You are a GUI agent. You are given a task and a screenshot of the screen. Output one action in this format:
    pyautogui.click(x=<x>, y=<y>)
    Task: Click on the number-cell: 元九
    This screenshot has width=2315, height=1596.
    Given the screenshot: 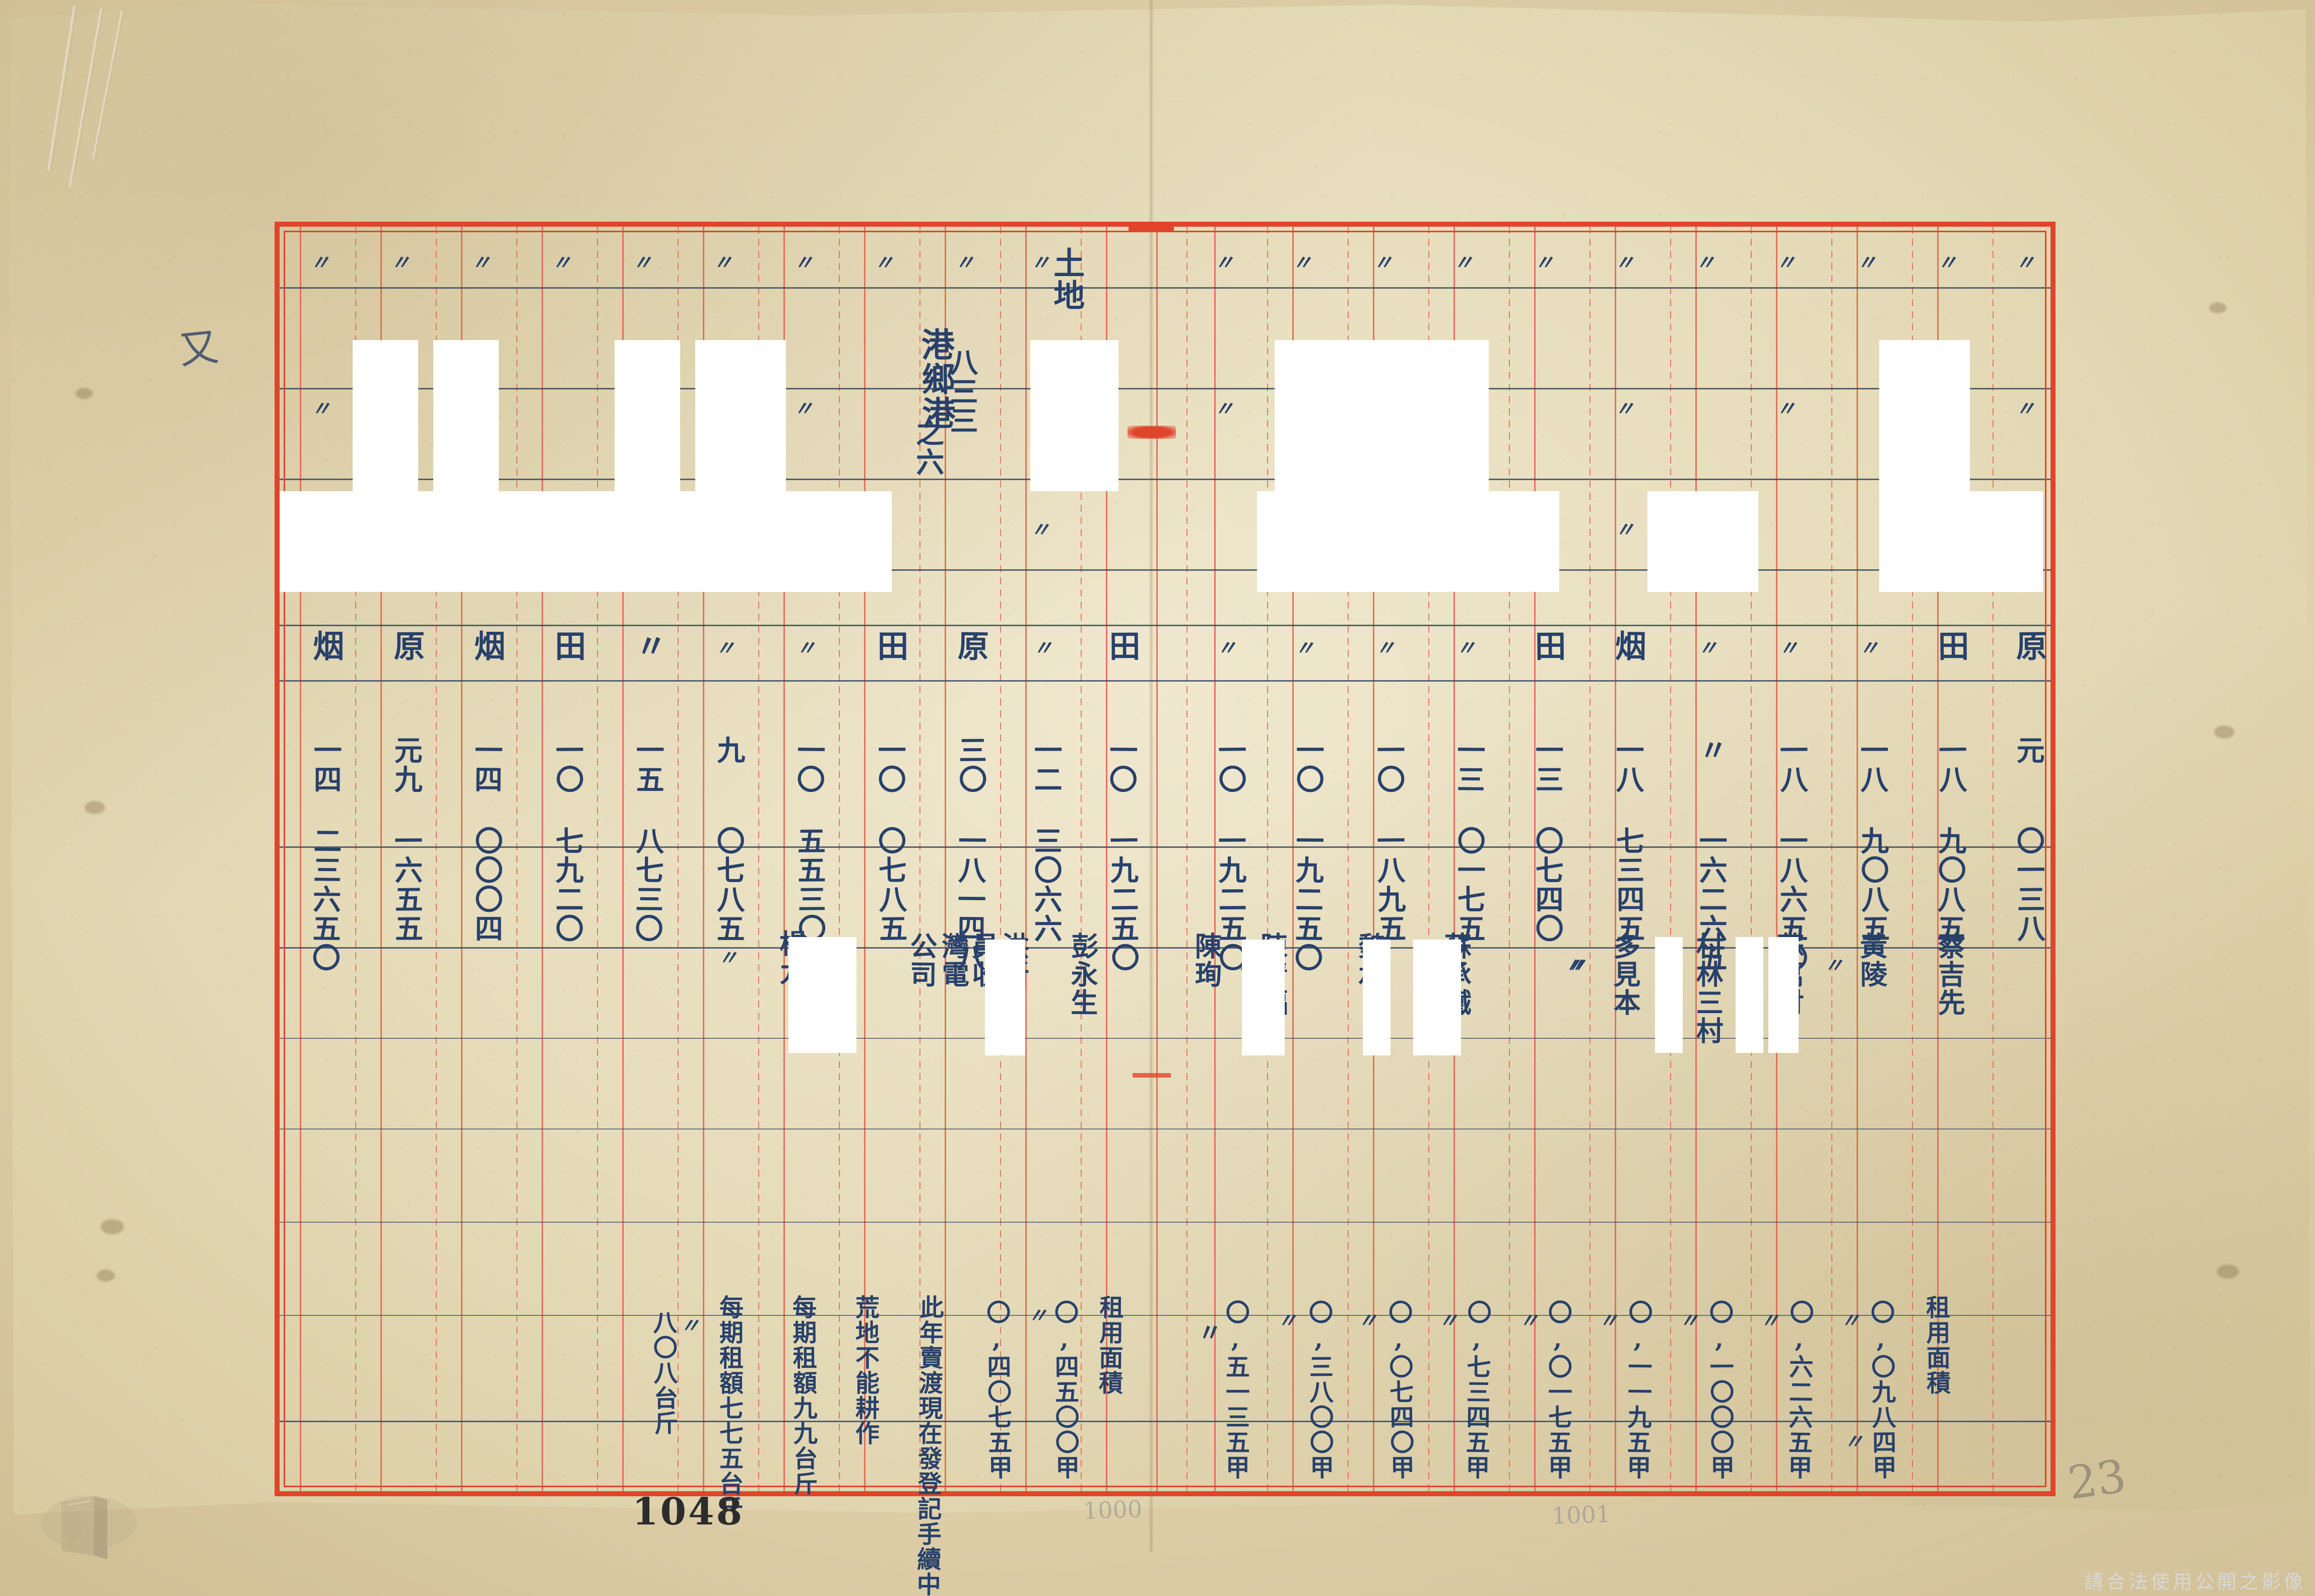 What is the action you would take?
    pyautogui.click(x=406, y=765)
    